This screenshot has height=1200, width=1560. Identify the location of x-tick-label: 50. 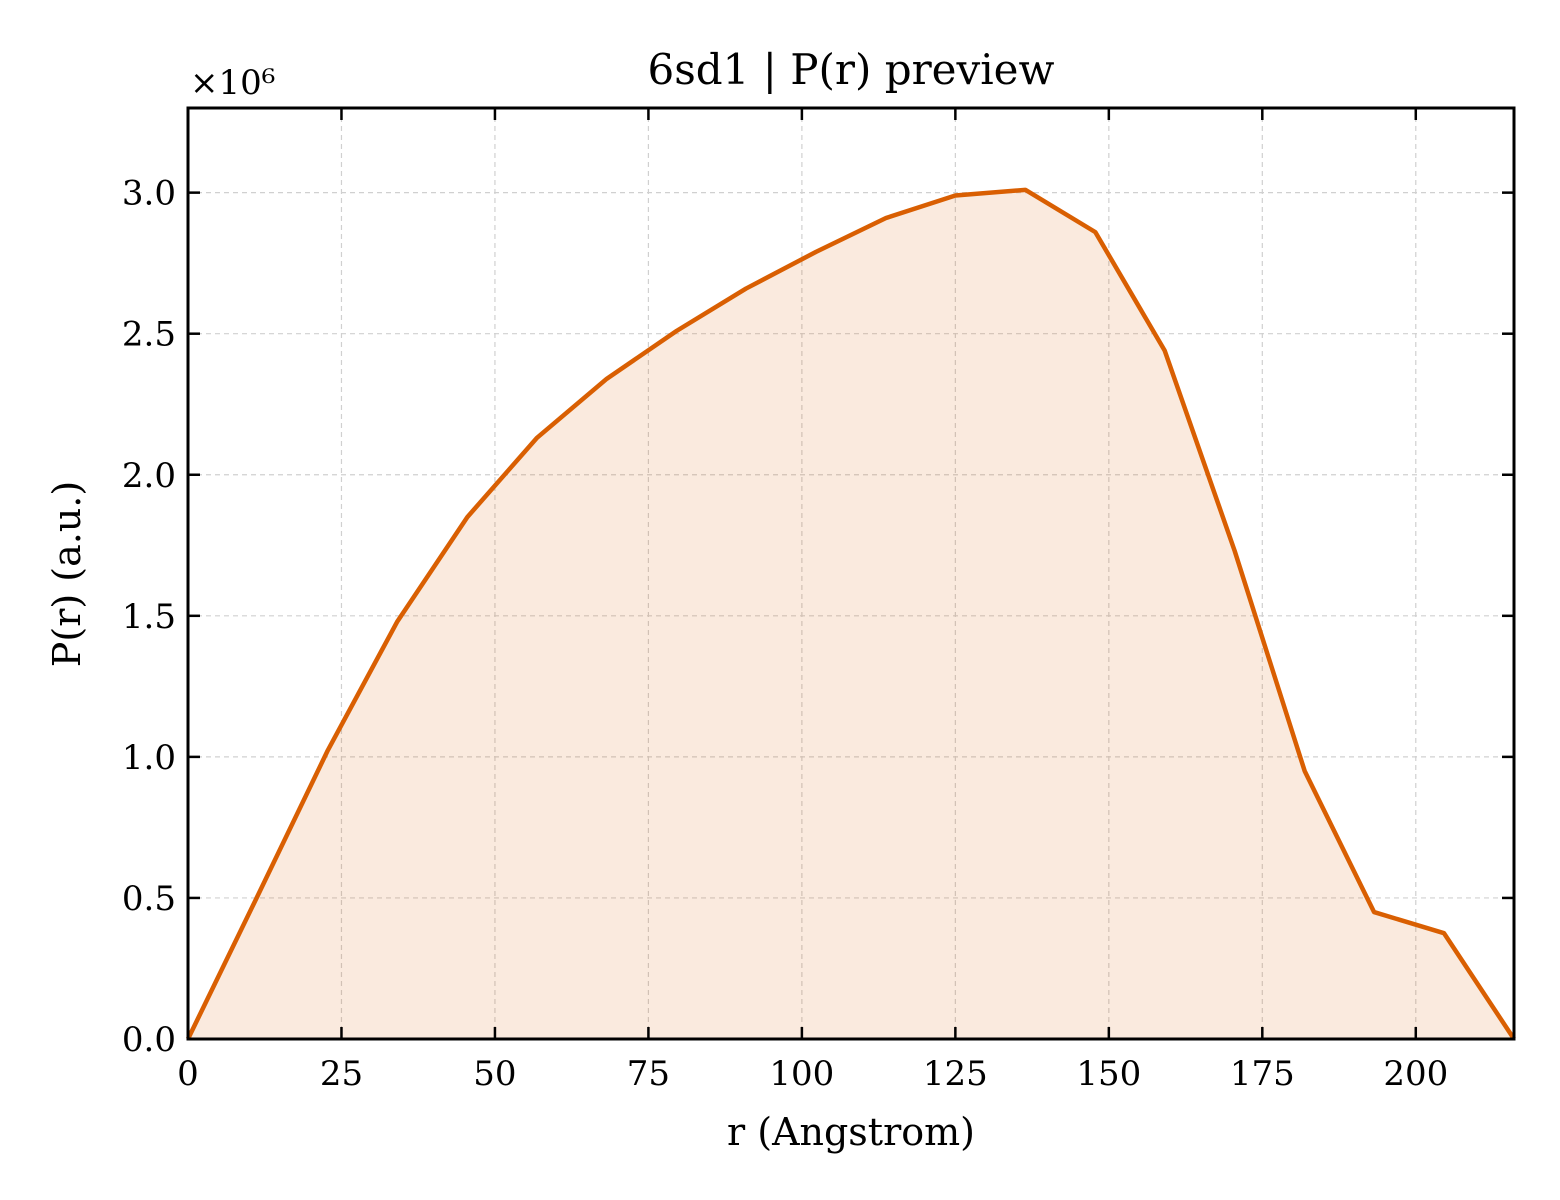
(494, 1074).